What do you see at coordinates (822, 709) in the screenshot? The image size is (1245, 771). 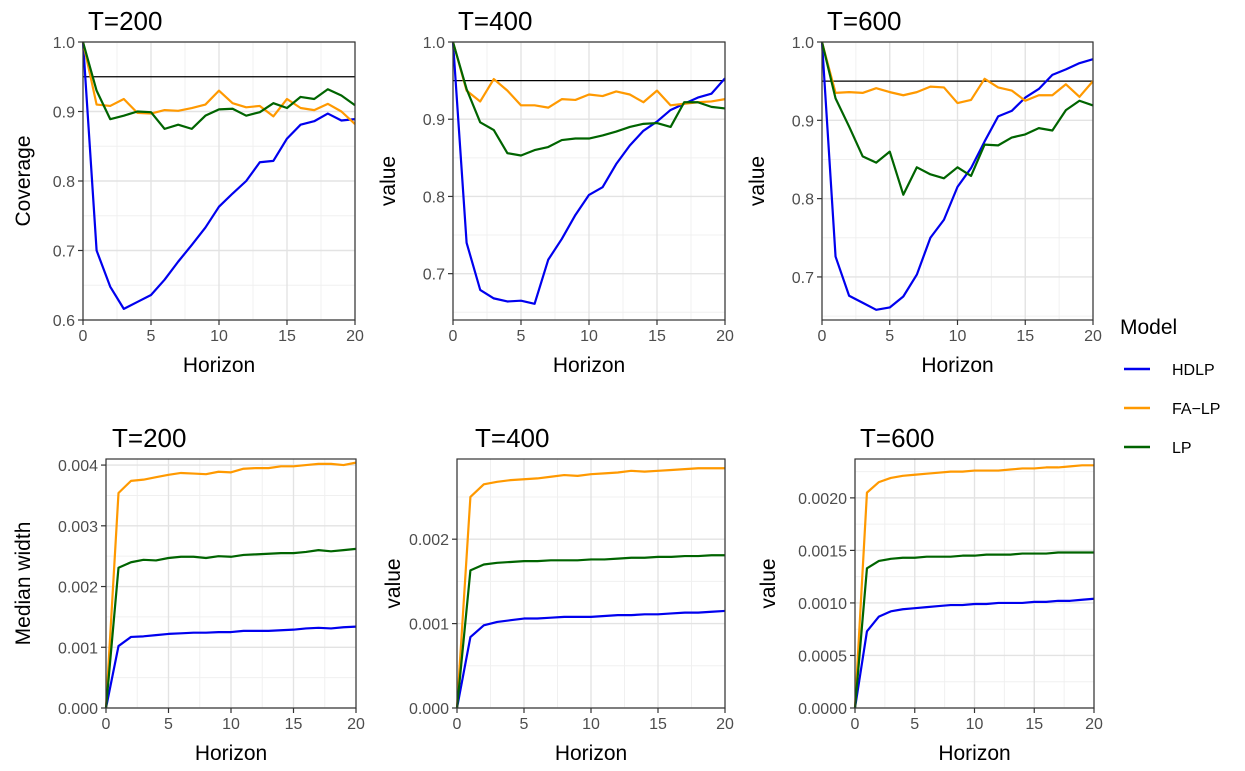 I see `y-tick-label: 0.0000` at bounding box center [822, 709].